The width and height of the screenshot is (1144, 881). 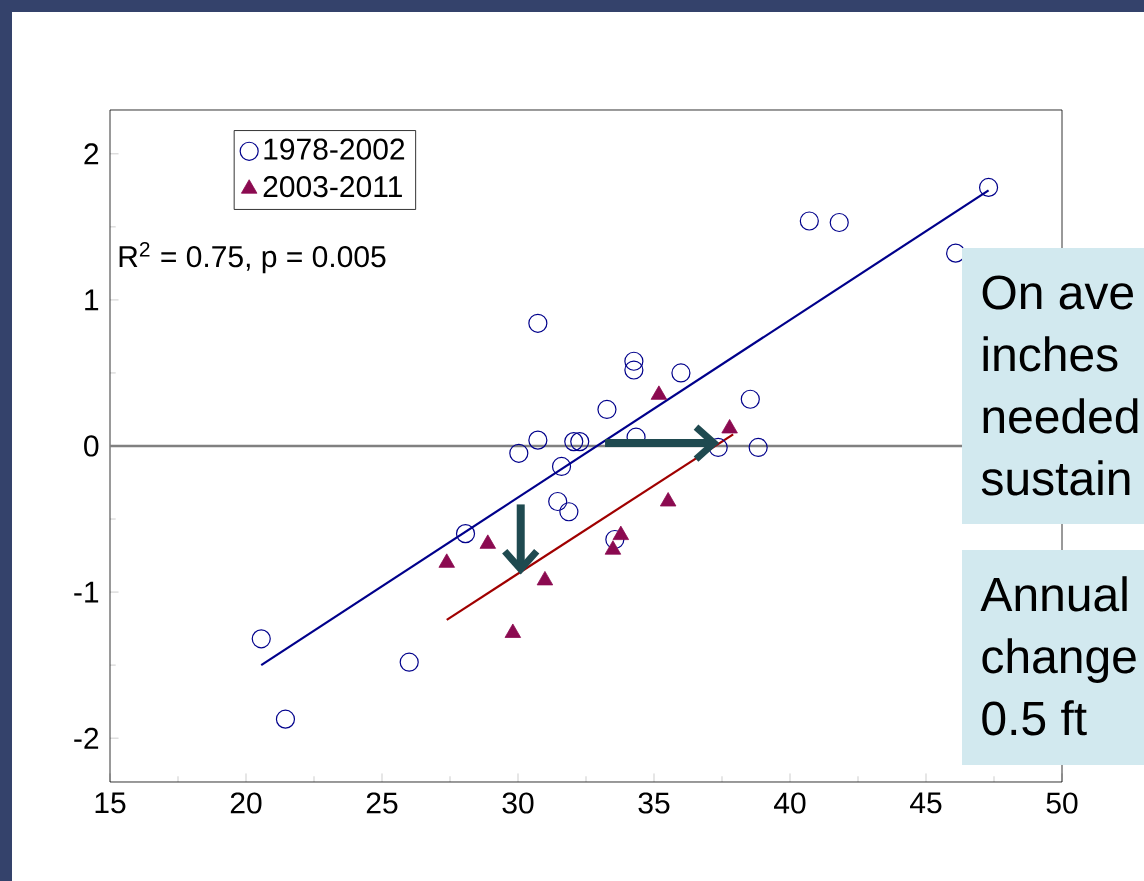 I want to click on legend-label: 1978-2002, so click(x=334, y=149).